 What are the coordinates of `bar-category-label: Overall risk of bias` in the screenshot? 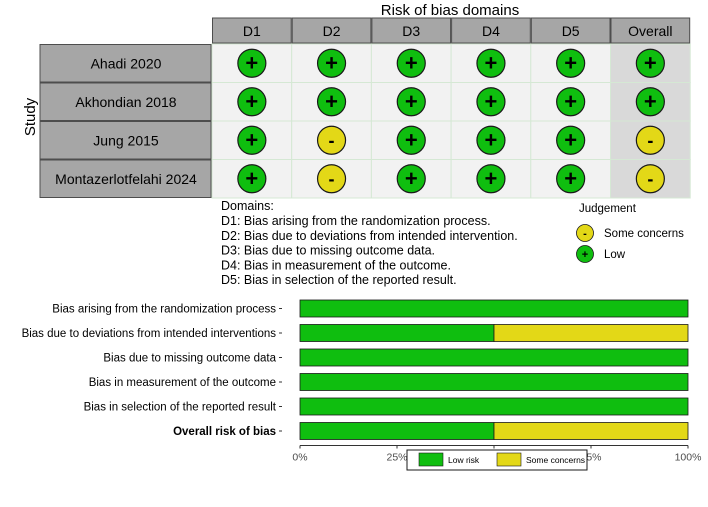 It's located at (224, 432).